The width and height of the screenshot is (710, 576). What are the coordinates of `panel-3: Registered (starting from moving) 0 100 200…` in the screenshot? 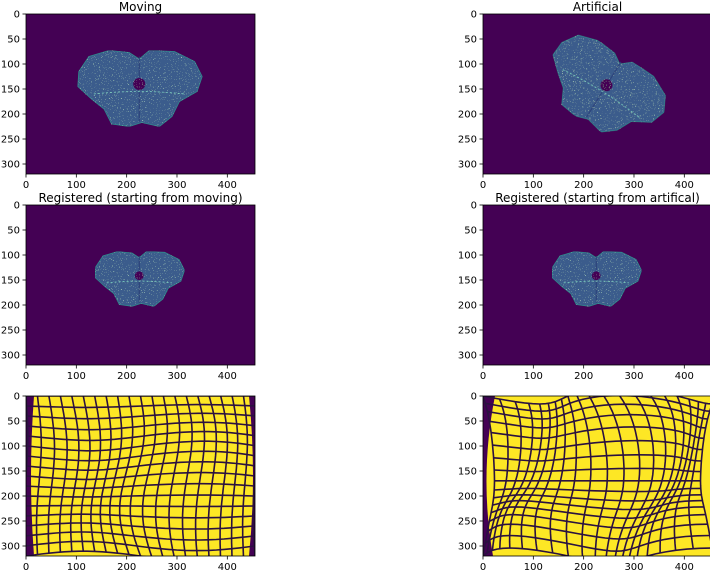 It's located at (128, 286).